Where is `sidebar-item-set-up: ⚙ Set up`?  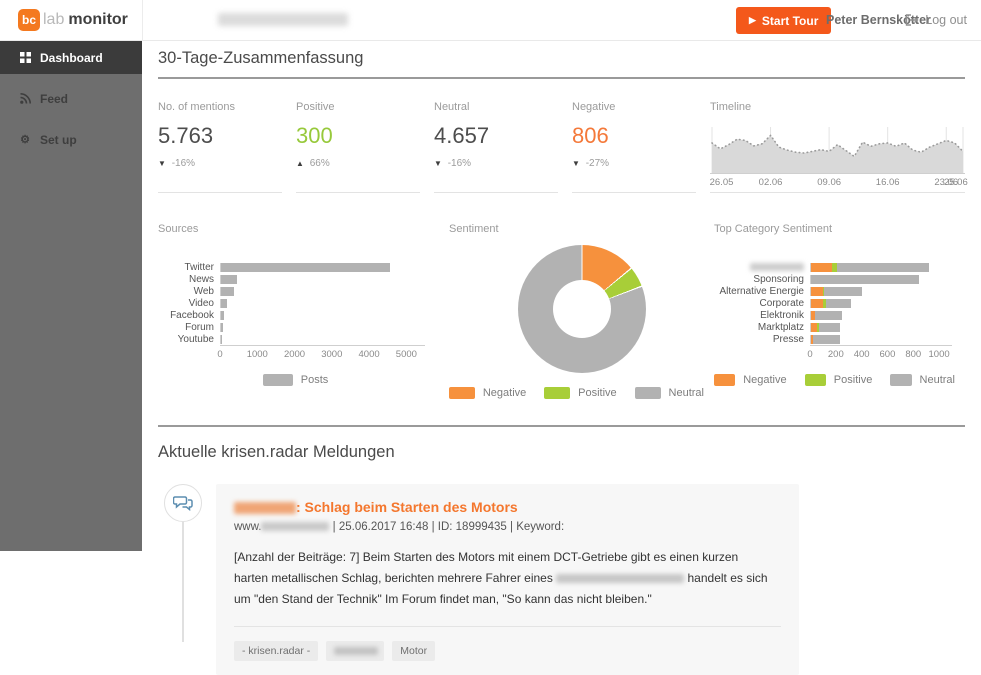
sidebar-item-set-up: ⚙ Set up is located at coordinates (71, 139).